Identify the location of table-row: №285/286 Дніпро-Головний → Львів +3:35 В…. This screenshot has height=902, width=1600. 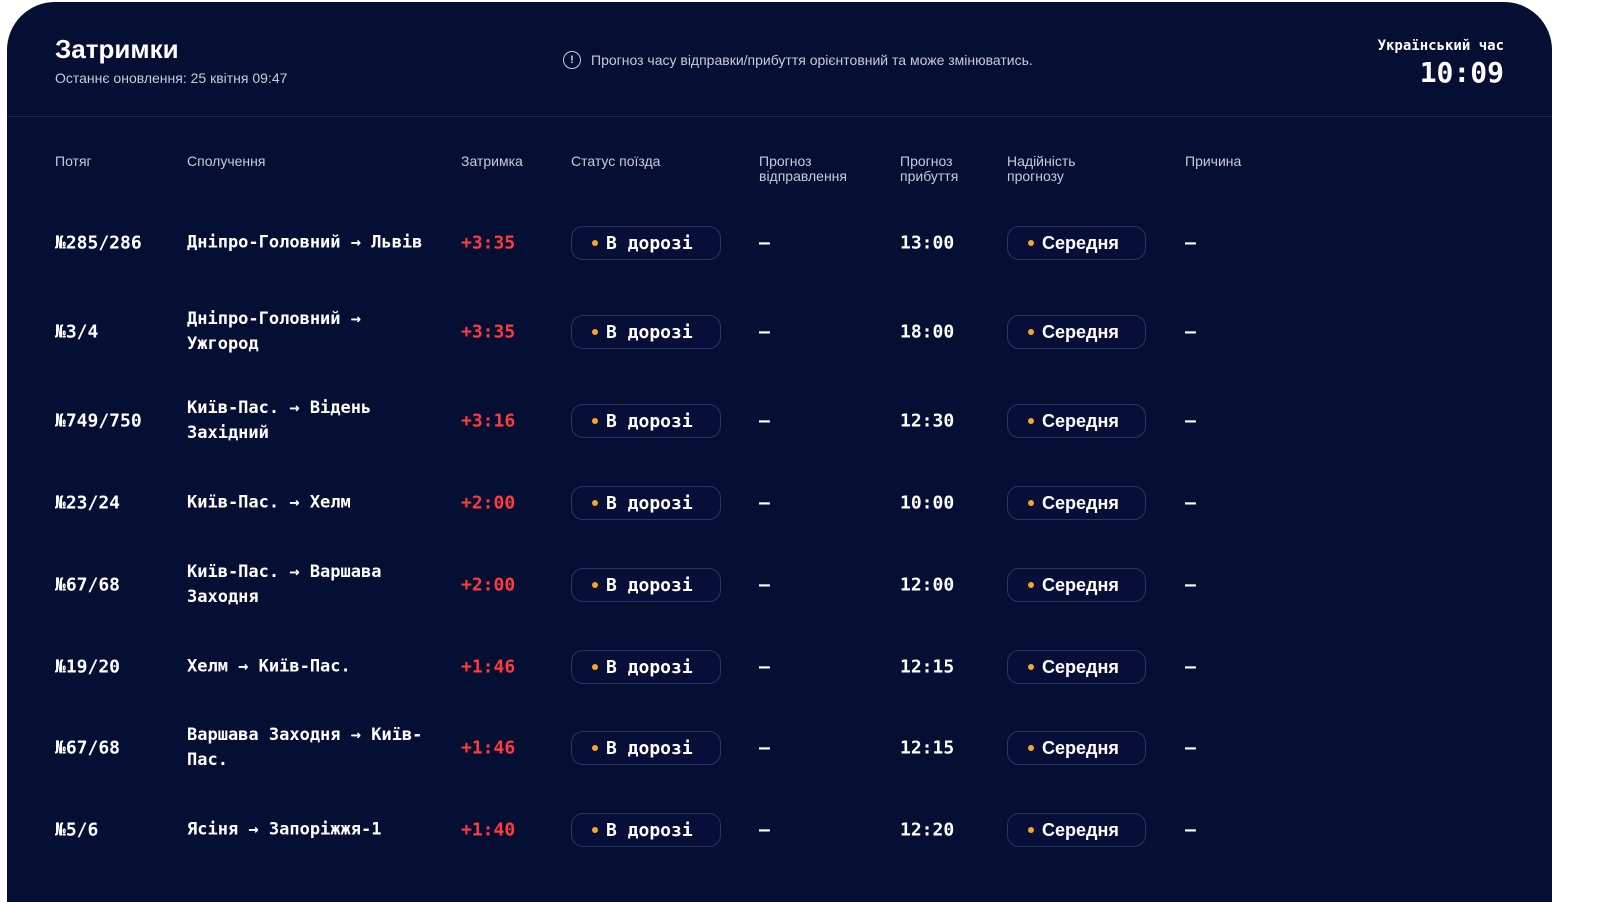
(779, 243).